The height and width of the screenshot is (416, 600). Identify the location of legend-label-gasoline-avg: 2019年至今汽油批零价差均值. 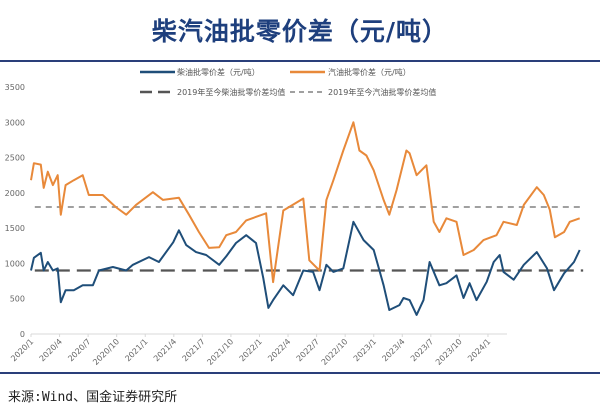
(382, 92).